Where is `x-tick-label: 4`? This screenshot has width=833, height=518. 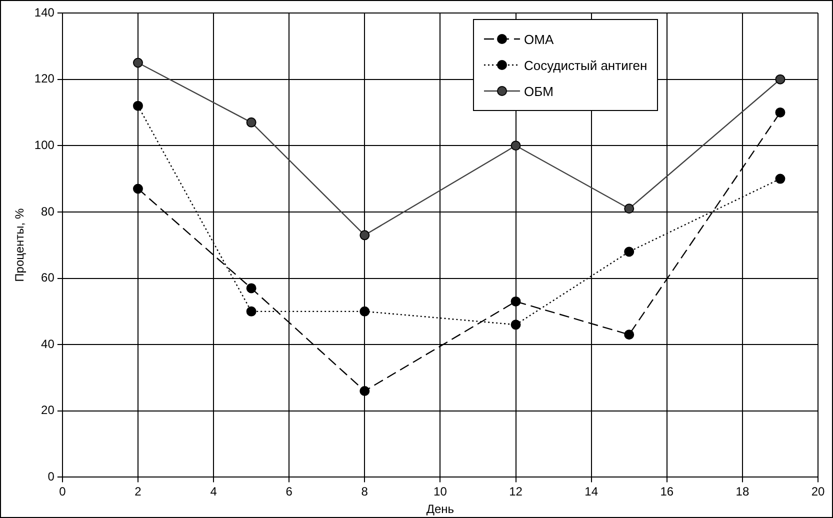
x-tick-label: 4 is located at coordinates (214, 491).